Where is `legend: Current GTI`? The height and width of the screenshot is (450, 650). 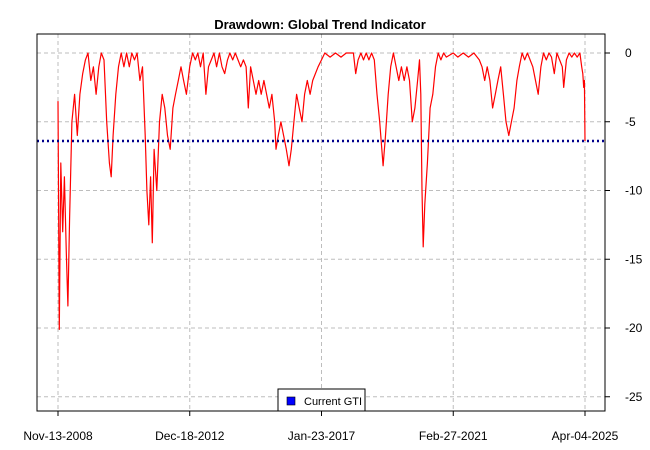 legend: Current GTI is located at coordinates (321, 400).